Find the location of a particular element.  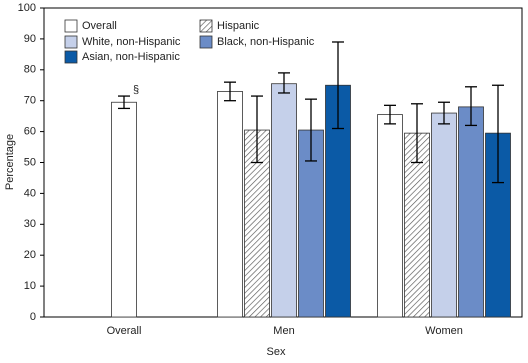

y-tick-label: 0 is located at coordinates (33, 317).